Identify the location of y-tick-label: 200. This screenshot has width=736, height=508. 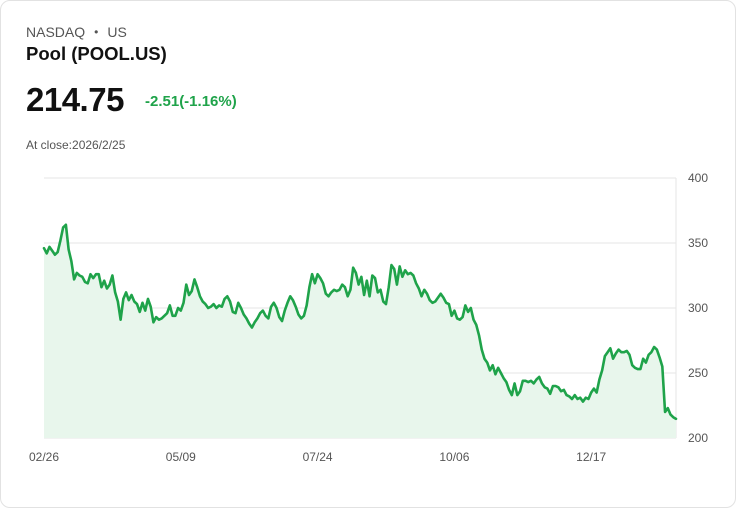
(698, 438).